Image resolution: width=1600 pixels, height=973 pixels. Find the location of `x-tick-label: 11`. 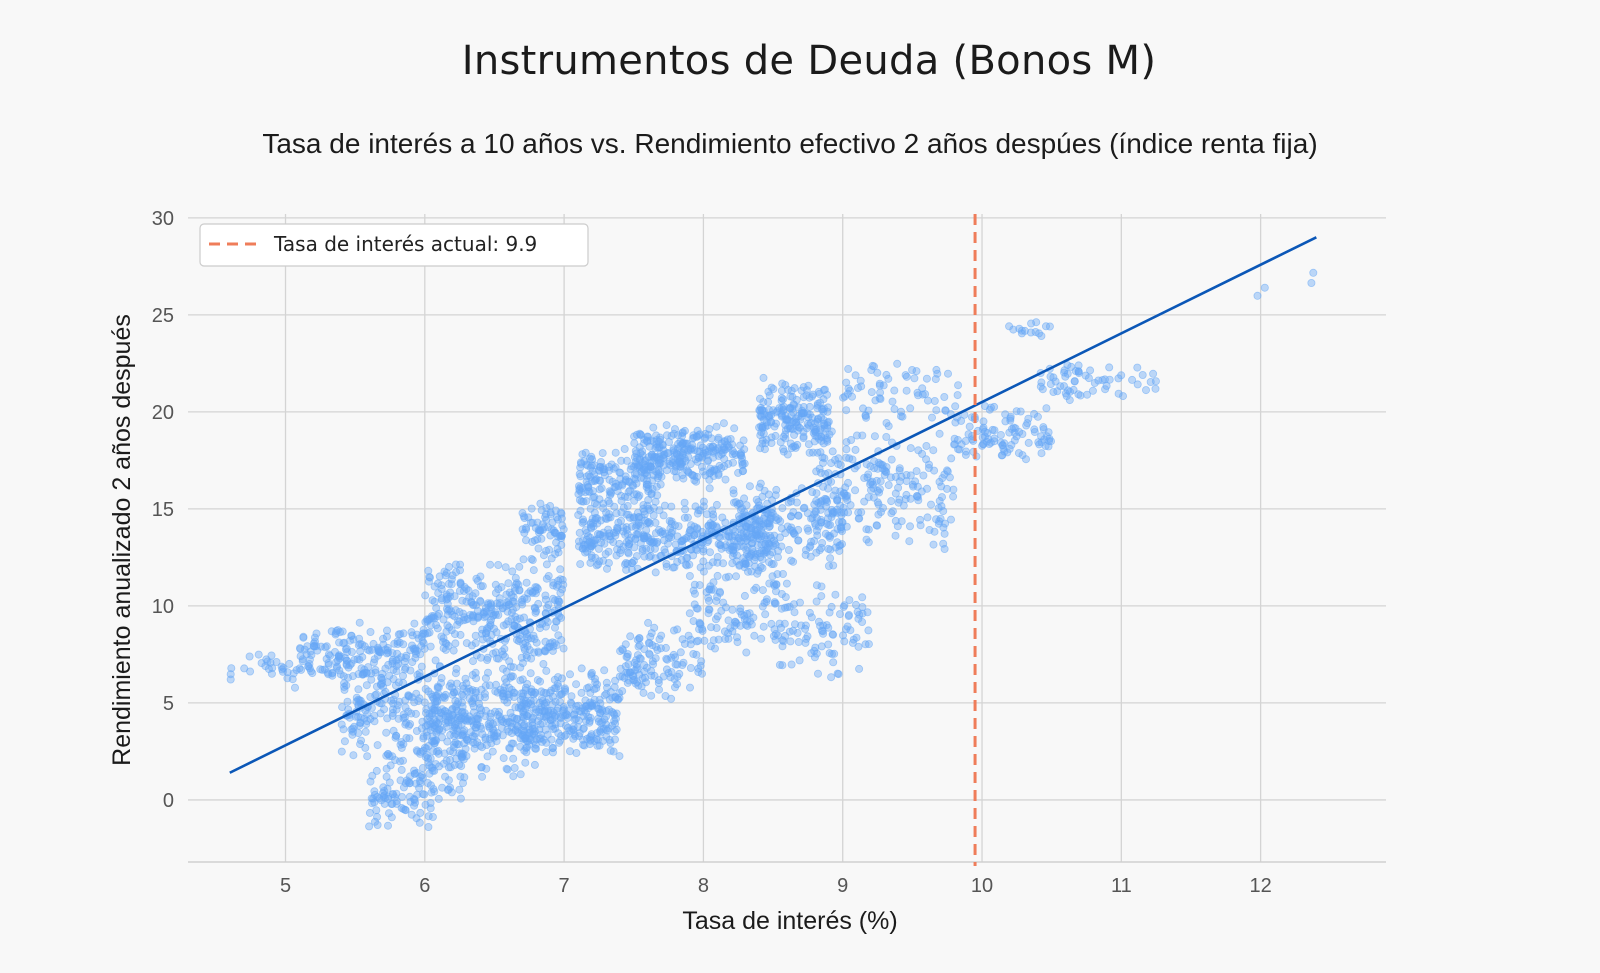

x-tick-label: 11 is located at coordinates (1121, 886).